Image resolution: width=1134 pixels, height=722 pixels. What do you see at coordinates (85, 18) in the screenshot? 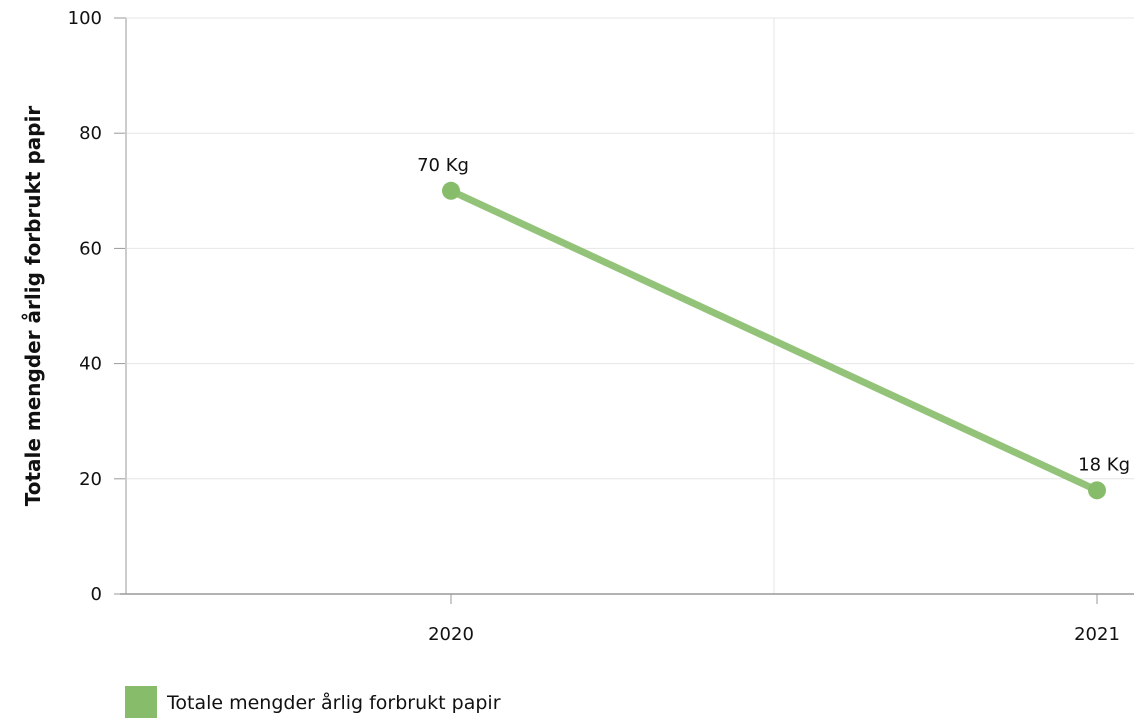
I see `y-tick-label-100: 100` at bounding box center [85, 18].